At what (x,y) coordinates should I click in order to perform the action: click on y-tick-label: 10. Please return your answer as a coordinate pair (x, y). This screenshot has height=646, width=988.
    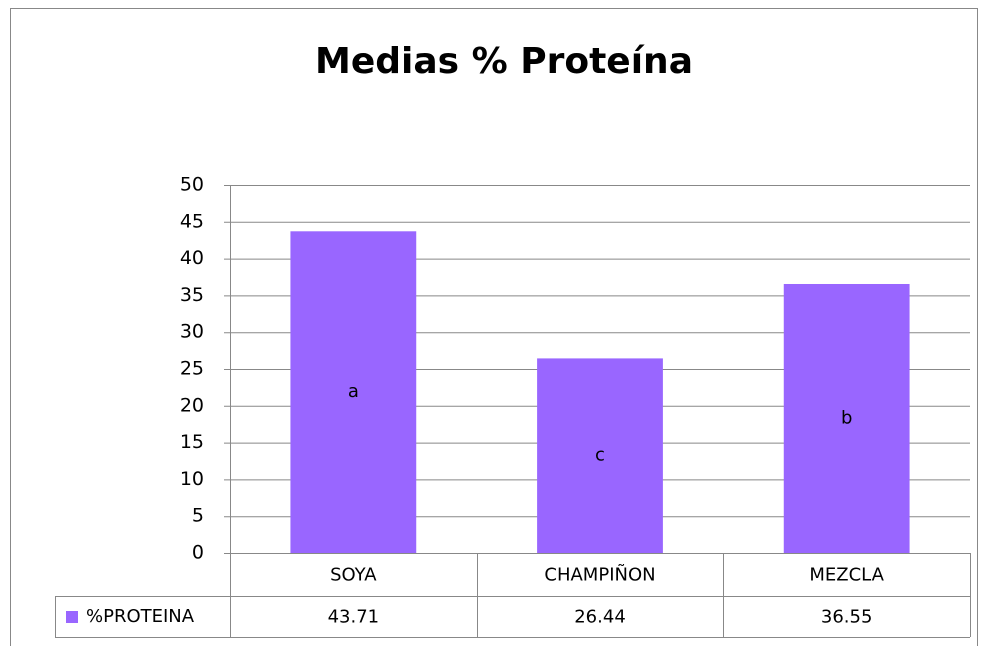
    Looking at the image, I should click on (192, 479).